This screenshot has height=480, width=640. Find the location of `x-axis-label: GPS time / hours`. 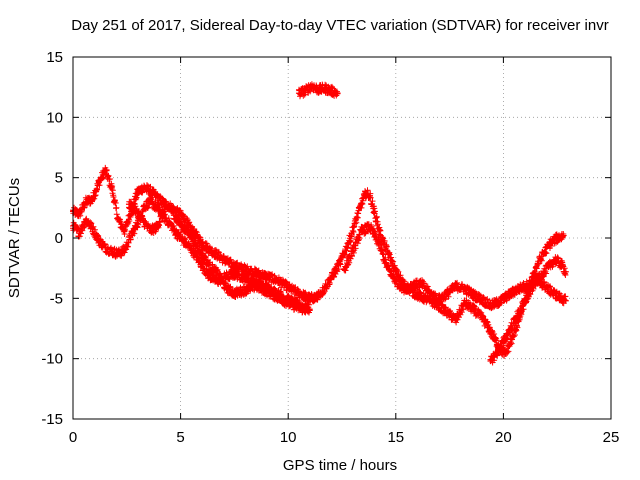

x-axis-label: GPS time / hours is located at coordinates (340, 465).